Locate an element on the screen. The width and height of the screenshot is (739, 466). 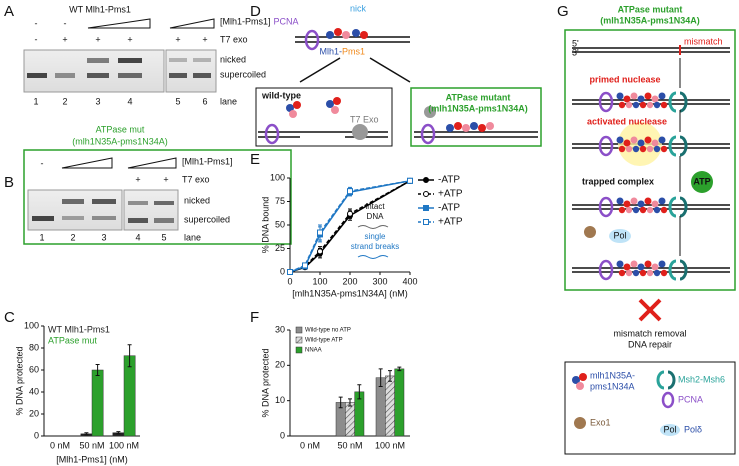
band-label: nicked is located at coordinates (233, 59).